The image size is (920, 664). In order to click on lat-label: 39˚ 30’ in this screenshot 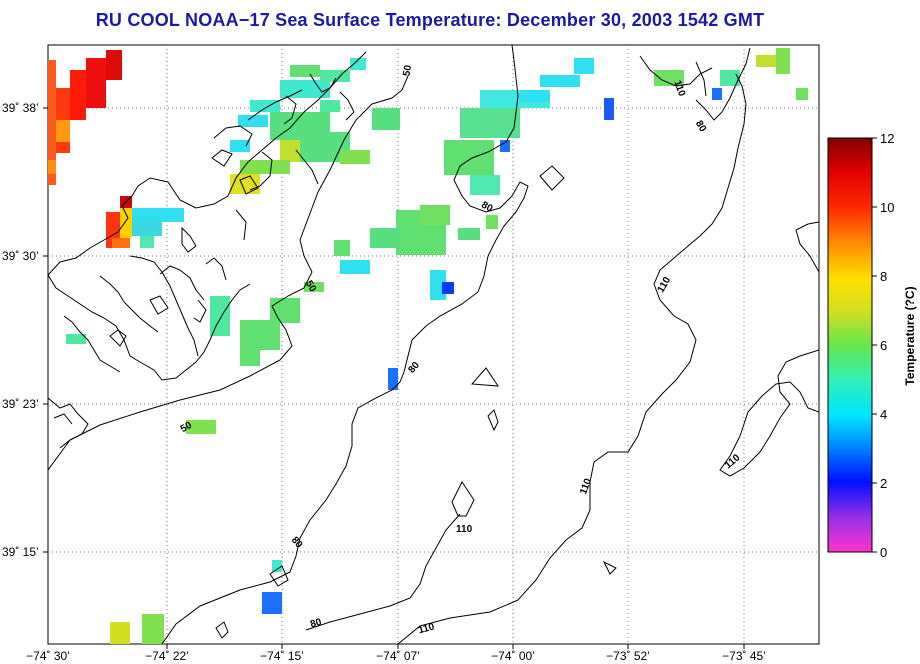, I will do `click(20, 256)`.